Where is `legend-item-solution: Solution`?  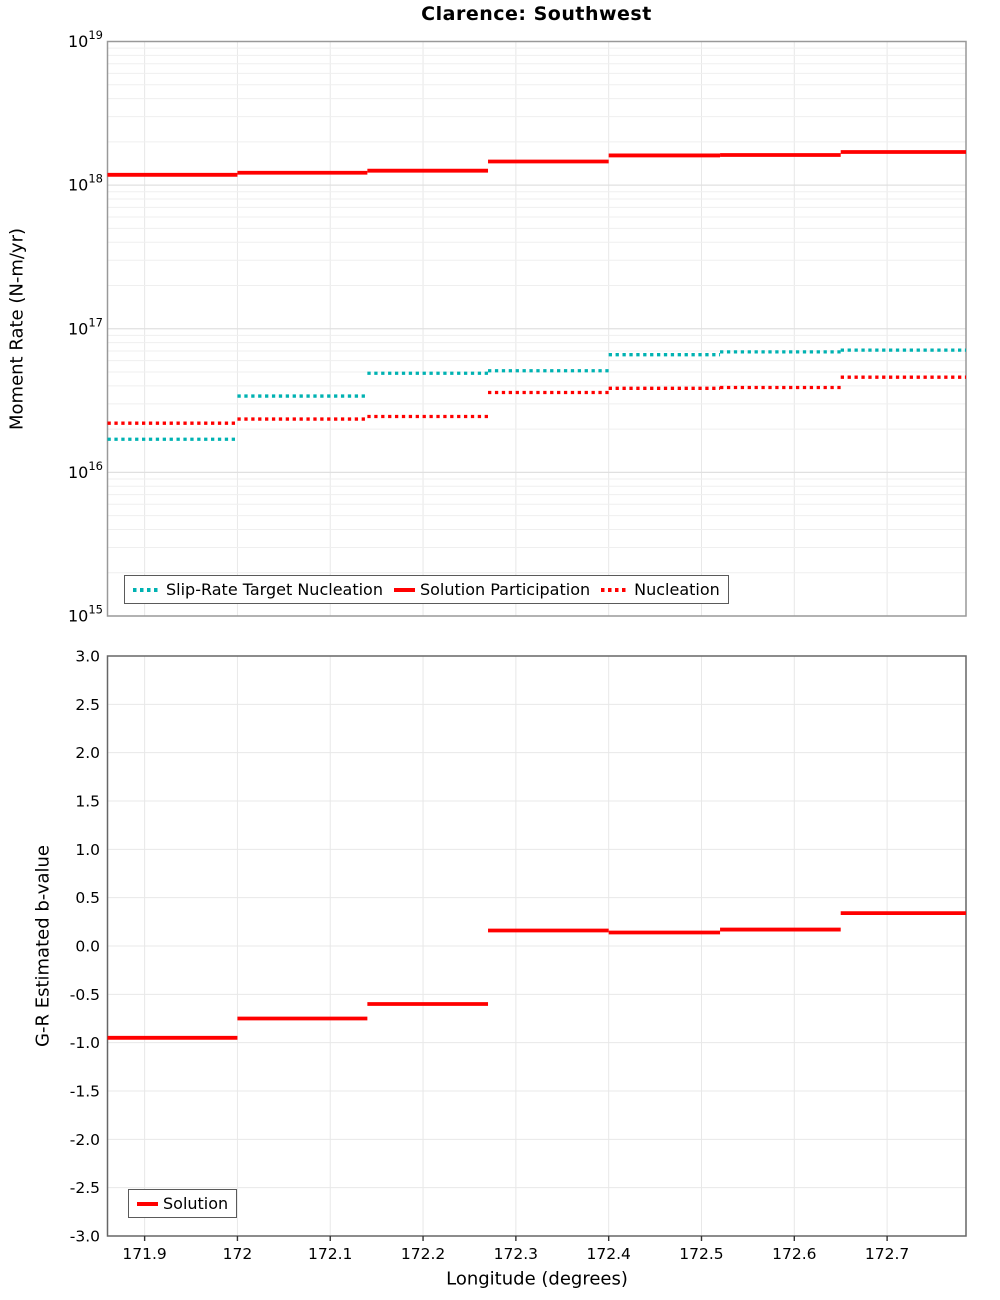
legend-item-solution: Solution is located at coordinates (182, 1203).